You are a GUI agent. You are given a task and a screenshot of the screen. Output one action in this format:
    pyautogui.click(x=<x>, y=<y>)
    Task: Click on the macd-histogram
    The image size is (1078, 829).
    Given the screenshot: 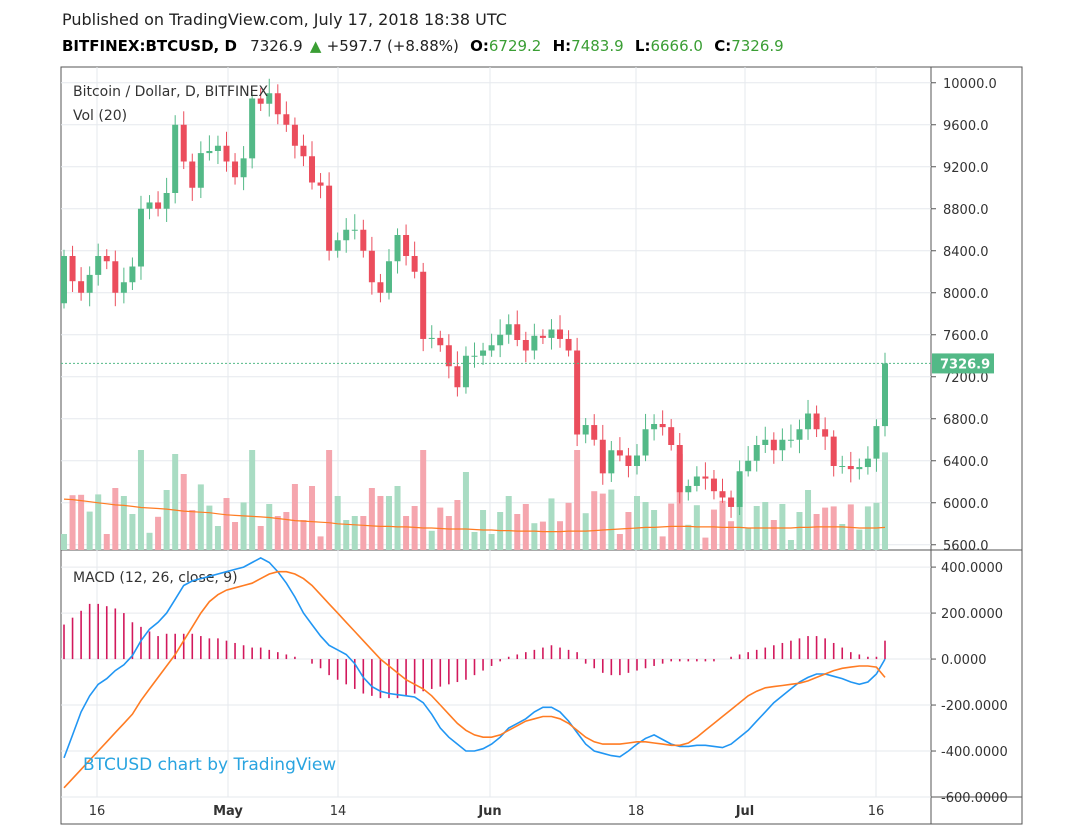 What is the action you would take?
    pyautogui.click(x=474, y=651)
    